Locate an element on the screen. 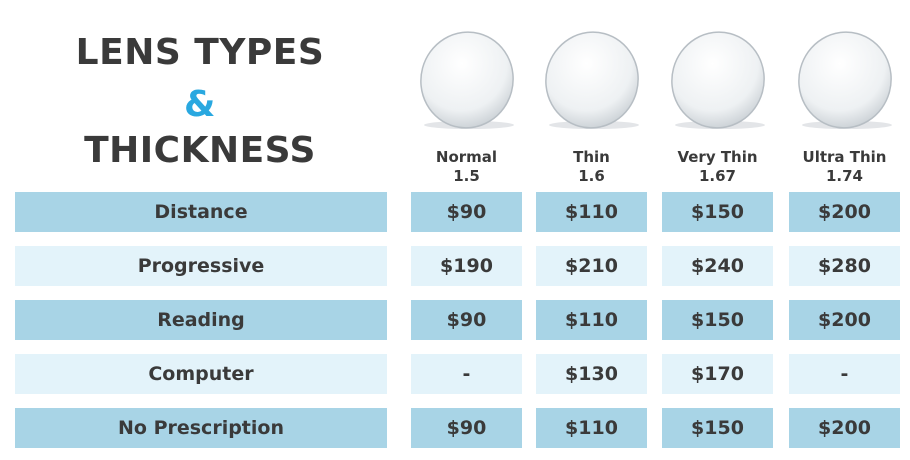 Image resolution: width=910 pixels, height=460 pixels. title-line: LENS TYPES is located at coordinates (200, 52).